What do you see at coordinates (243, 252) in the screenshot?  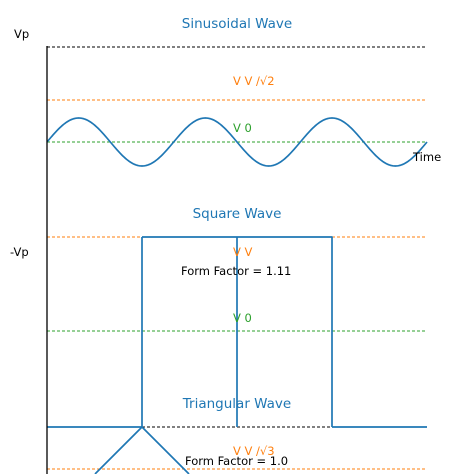 I see `annotation-square-peak: V V` at bounding box center [243, 252].